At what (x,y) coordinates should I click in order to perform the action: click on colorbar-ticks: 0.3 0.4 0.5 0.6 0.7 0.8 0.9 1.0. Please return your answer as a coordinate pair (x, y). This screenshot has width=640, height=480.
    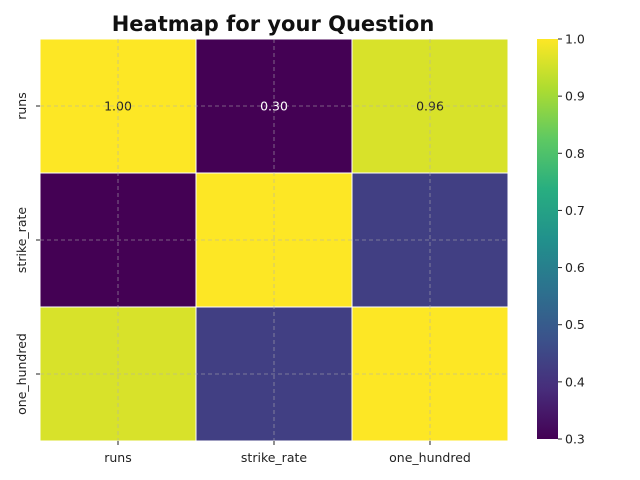
    Looking at the image, I should click on (571, 239).